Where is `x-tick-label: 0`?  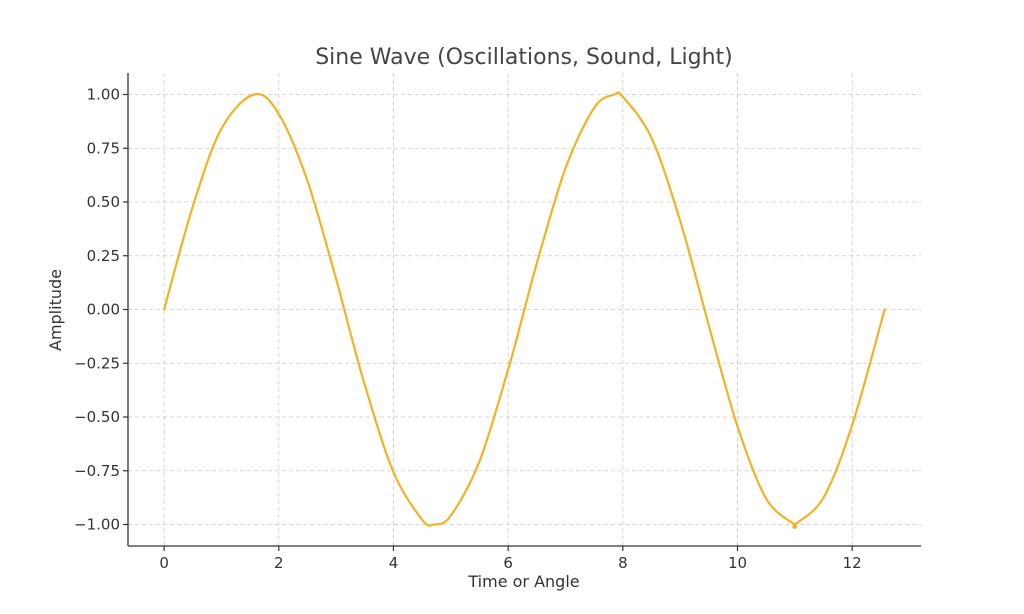
x-tick-label: 0 is located at coordinates (164, 563).